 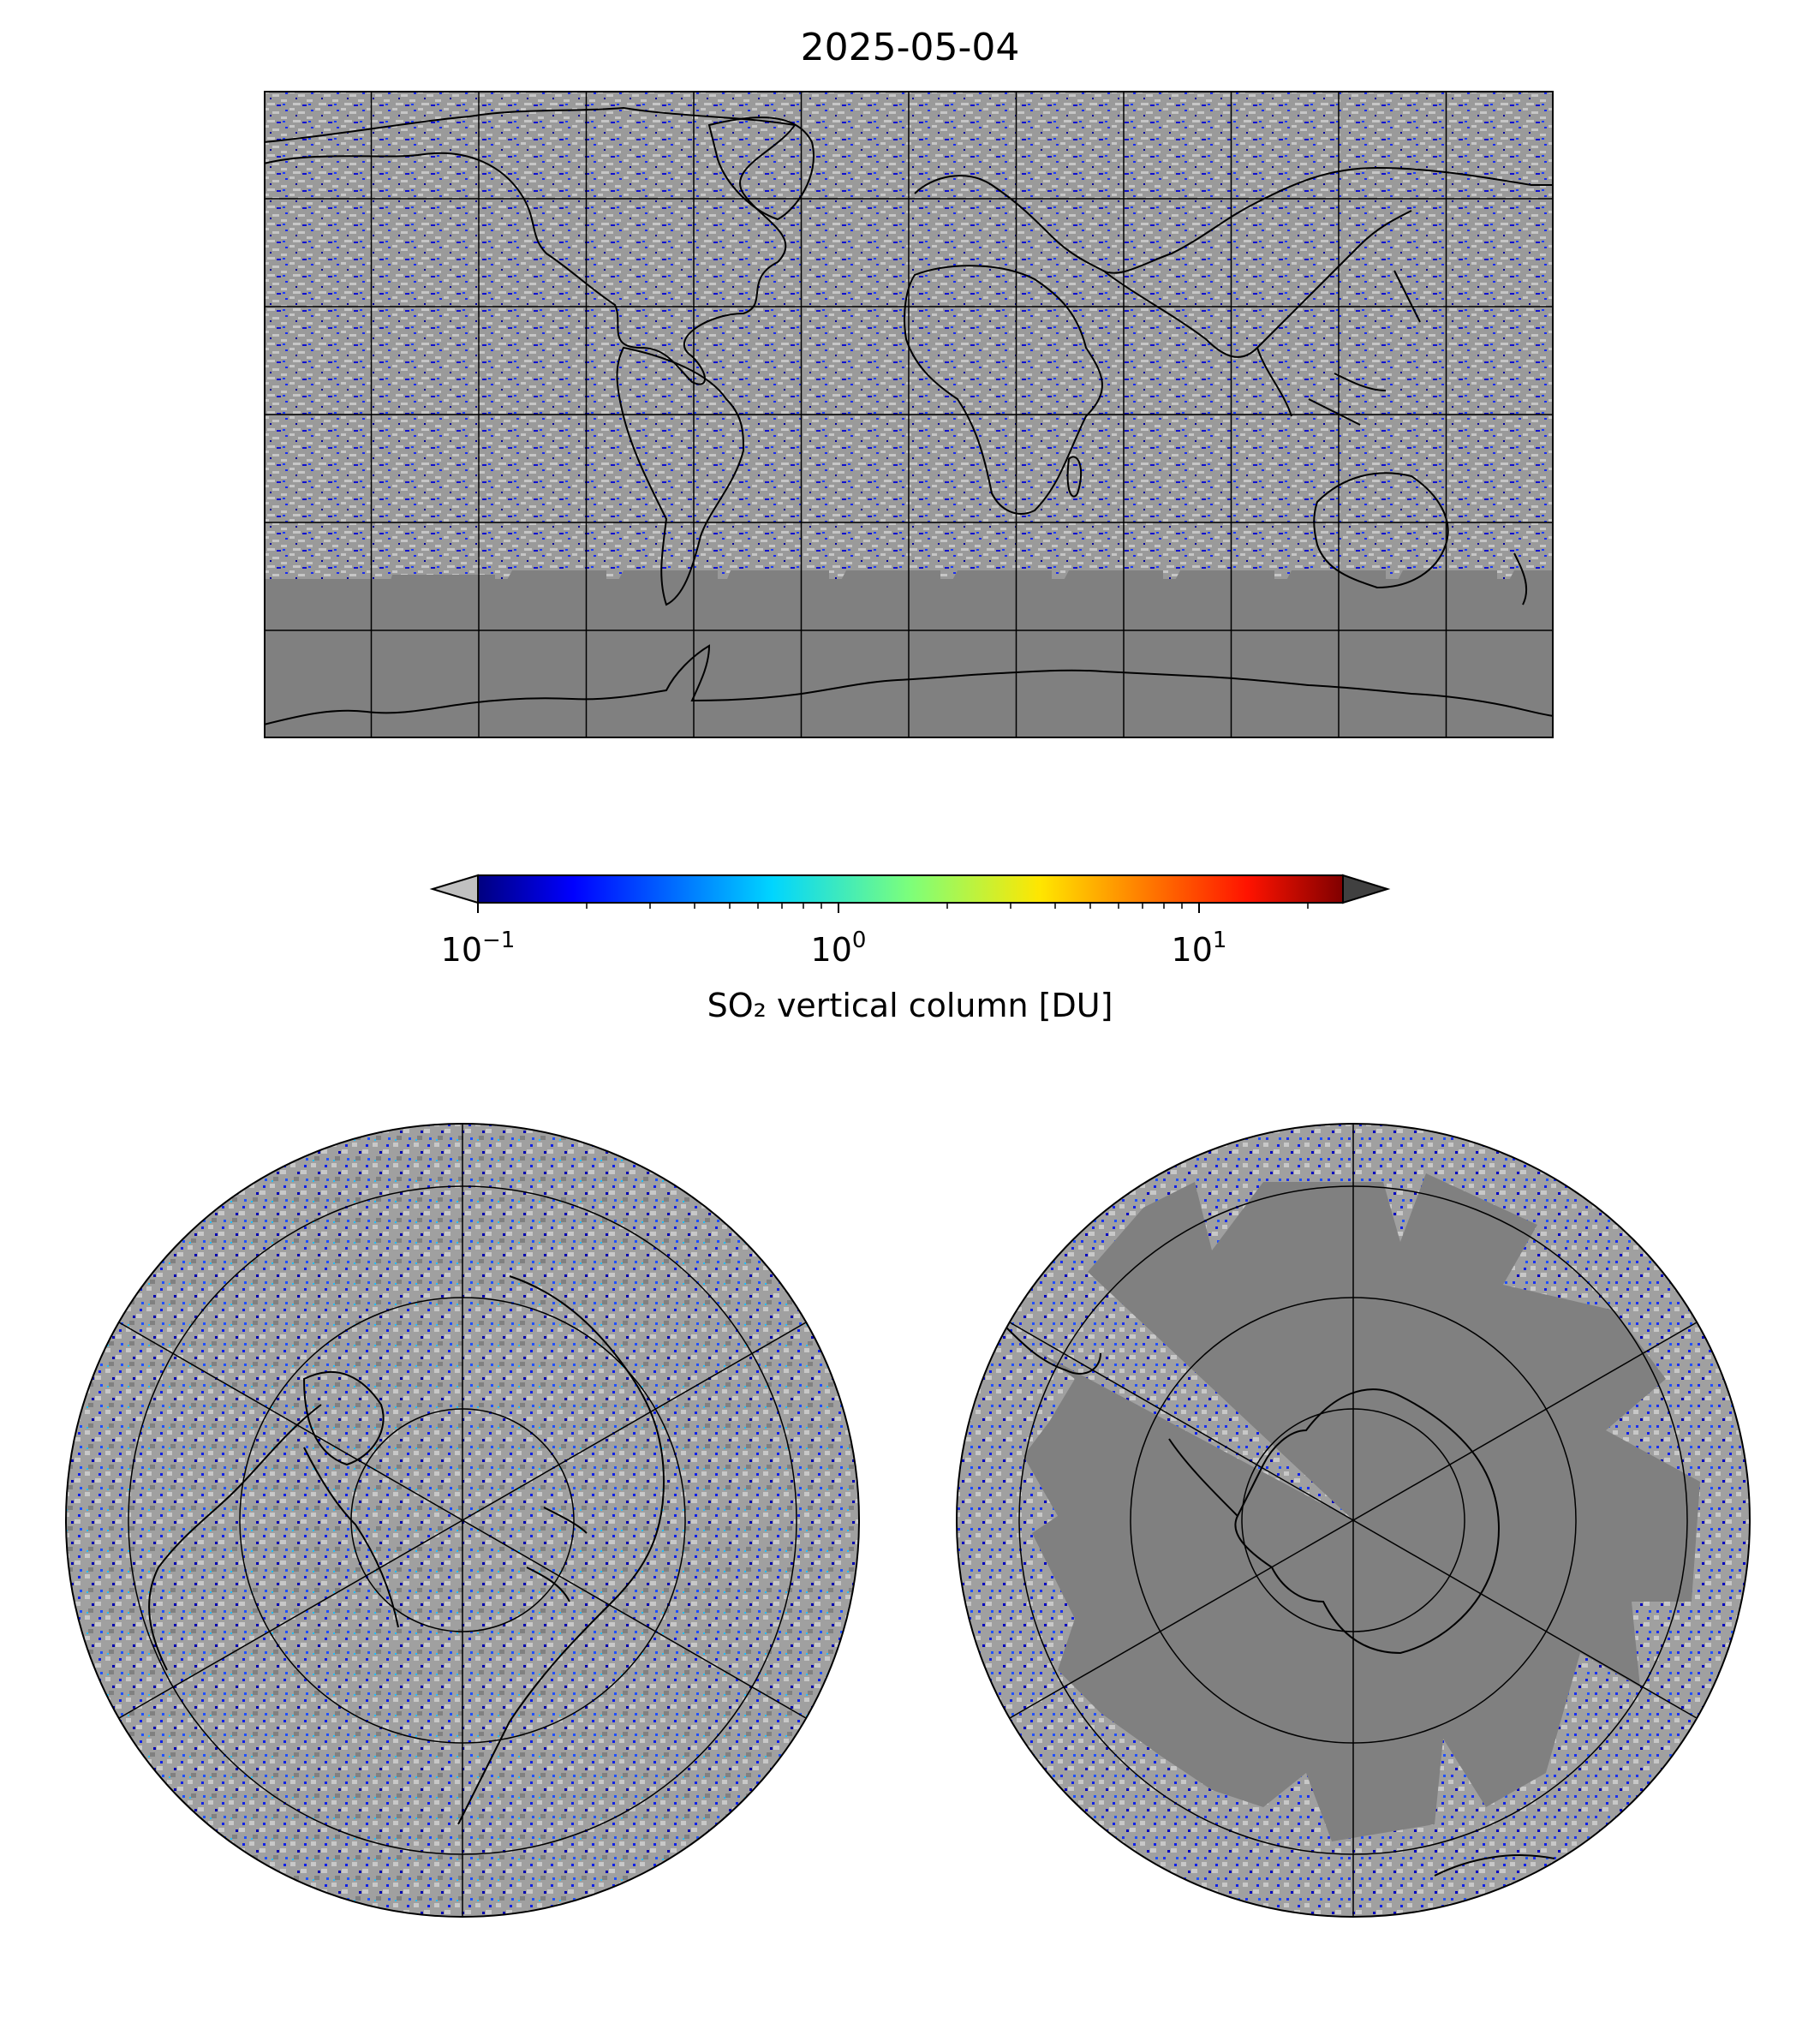 I want to click on eurasia-outline, so click(x=561, y=1550).